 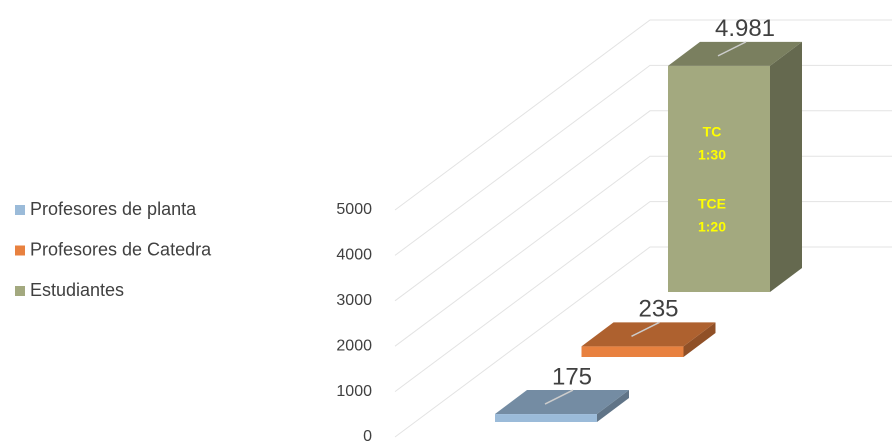 What do you see at coordinates (745, 28) in the screenshot?
I see `data-label: 4.981` at bounding box center [745, 28].